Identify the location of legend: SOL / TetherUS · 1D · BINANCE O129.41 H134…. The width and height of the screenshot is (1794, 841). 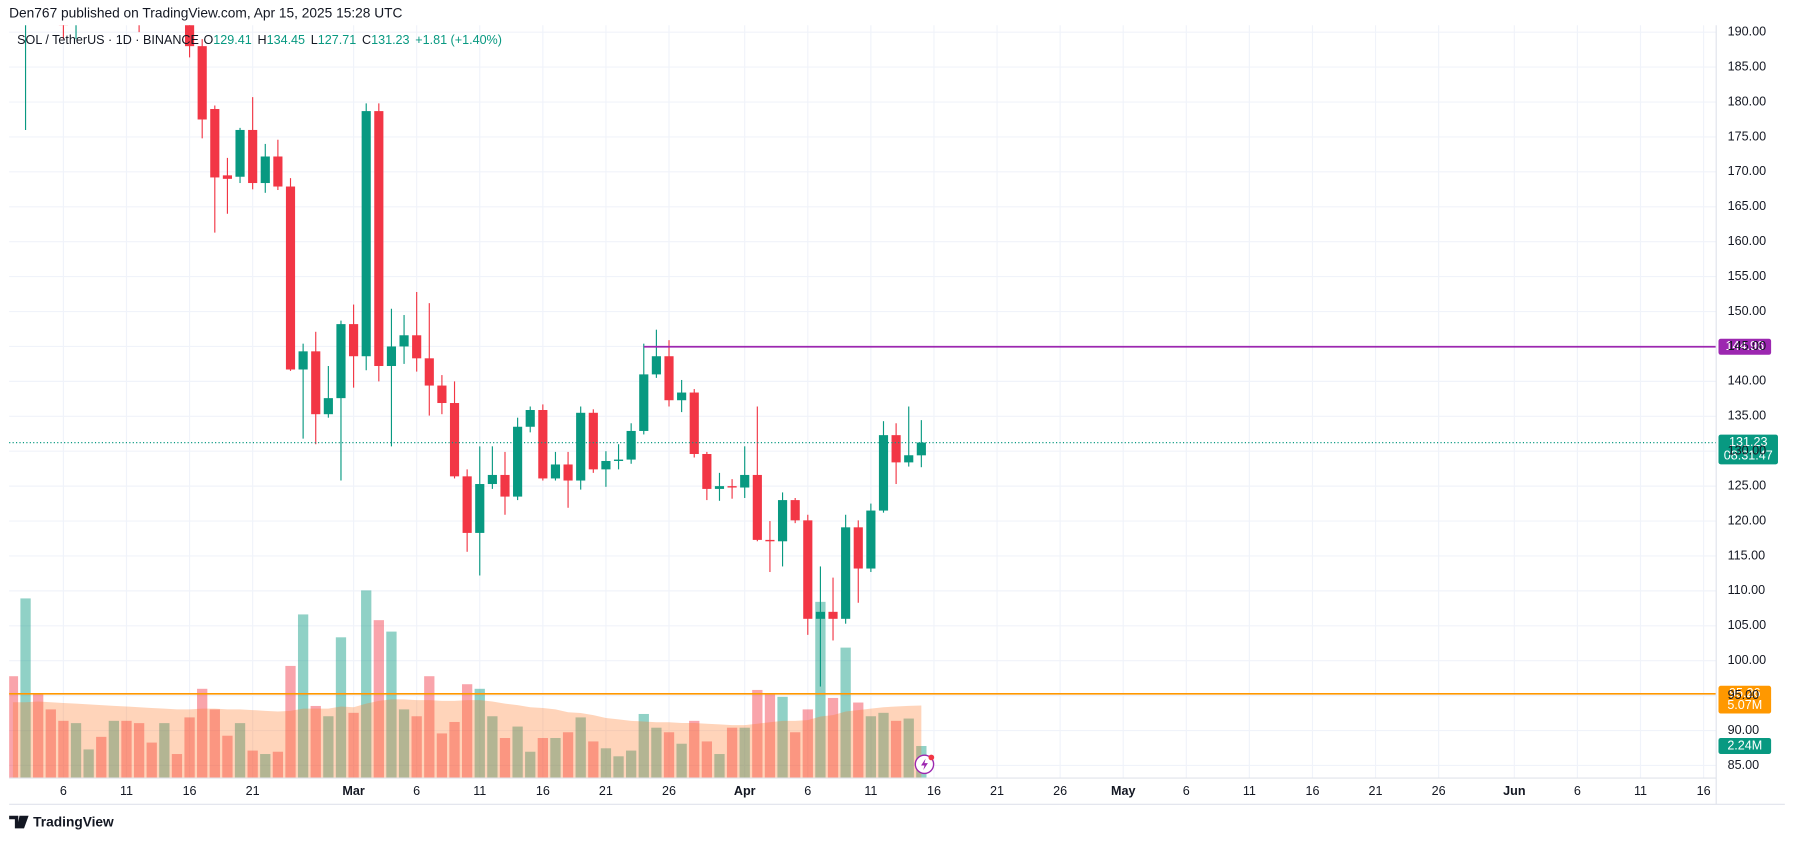
(259, 41).